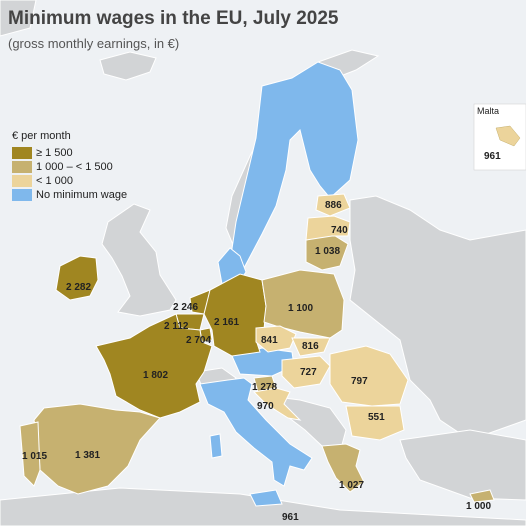  What do you see at coordinates (87, 455) in the screenshot?
I see `label-spain: 1 381` at bounding box center [87, 455].